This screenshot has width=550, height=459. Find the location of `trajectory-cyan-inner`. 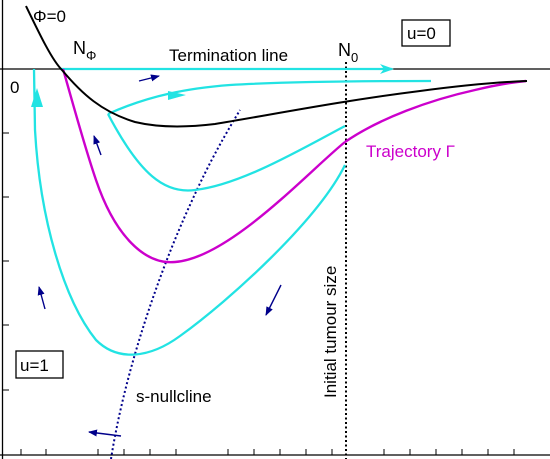

trajectory-cyan-inner is located at coordinates (226, 152).